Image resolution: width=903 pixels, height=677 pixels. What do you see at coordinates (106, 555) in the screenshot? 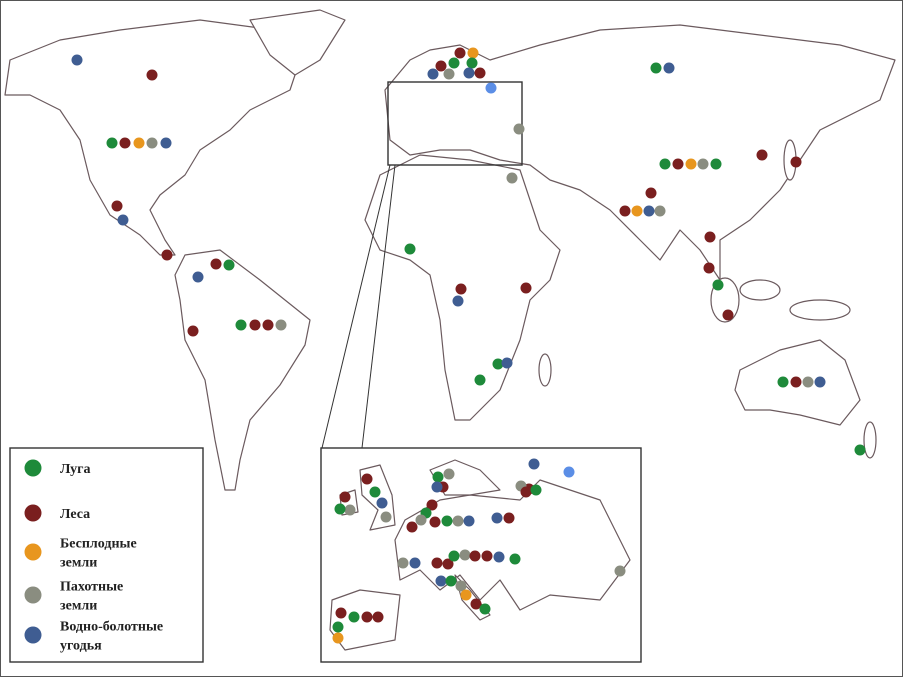
I see `legend` at bounding box center [106, 555].